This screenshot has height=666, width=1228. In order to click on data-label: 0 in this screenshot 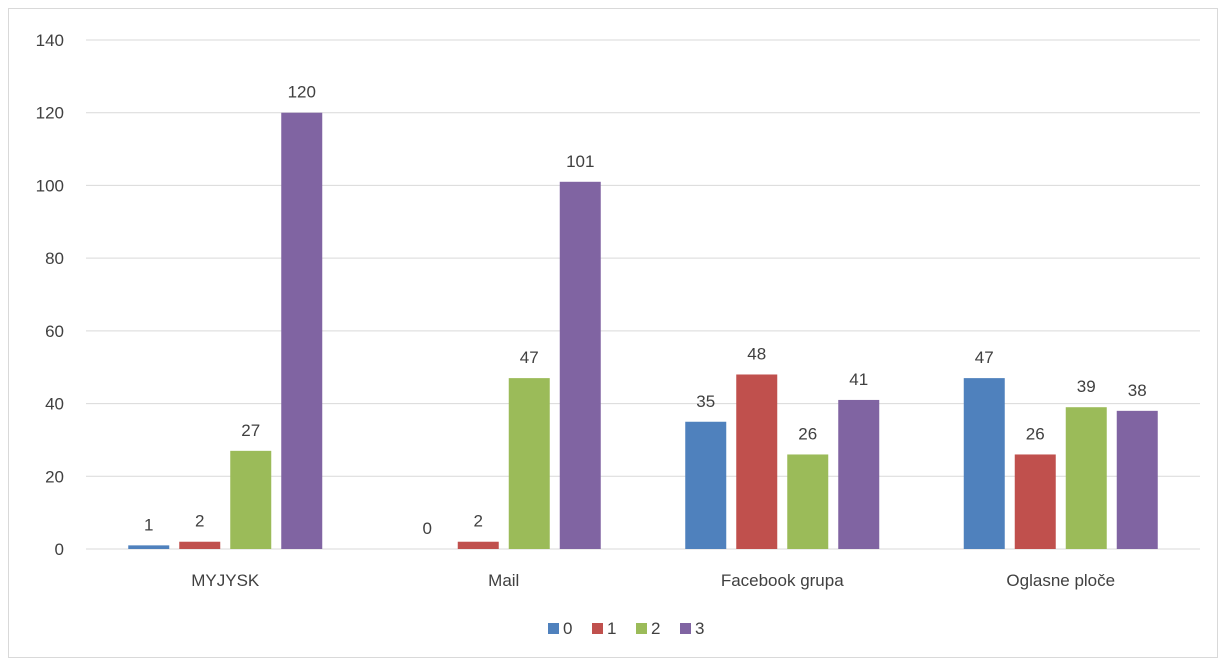, I will do `click(427, 528)`.